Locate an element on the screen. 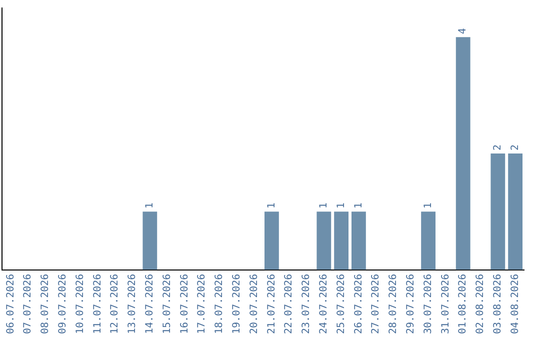  x-tick-label: 27.07.2026 is located at coordinates (376, 304).